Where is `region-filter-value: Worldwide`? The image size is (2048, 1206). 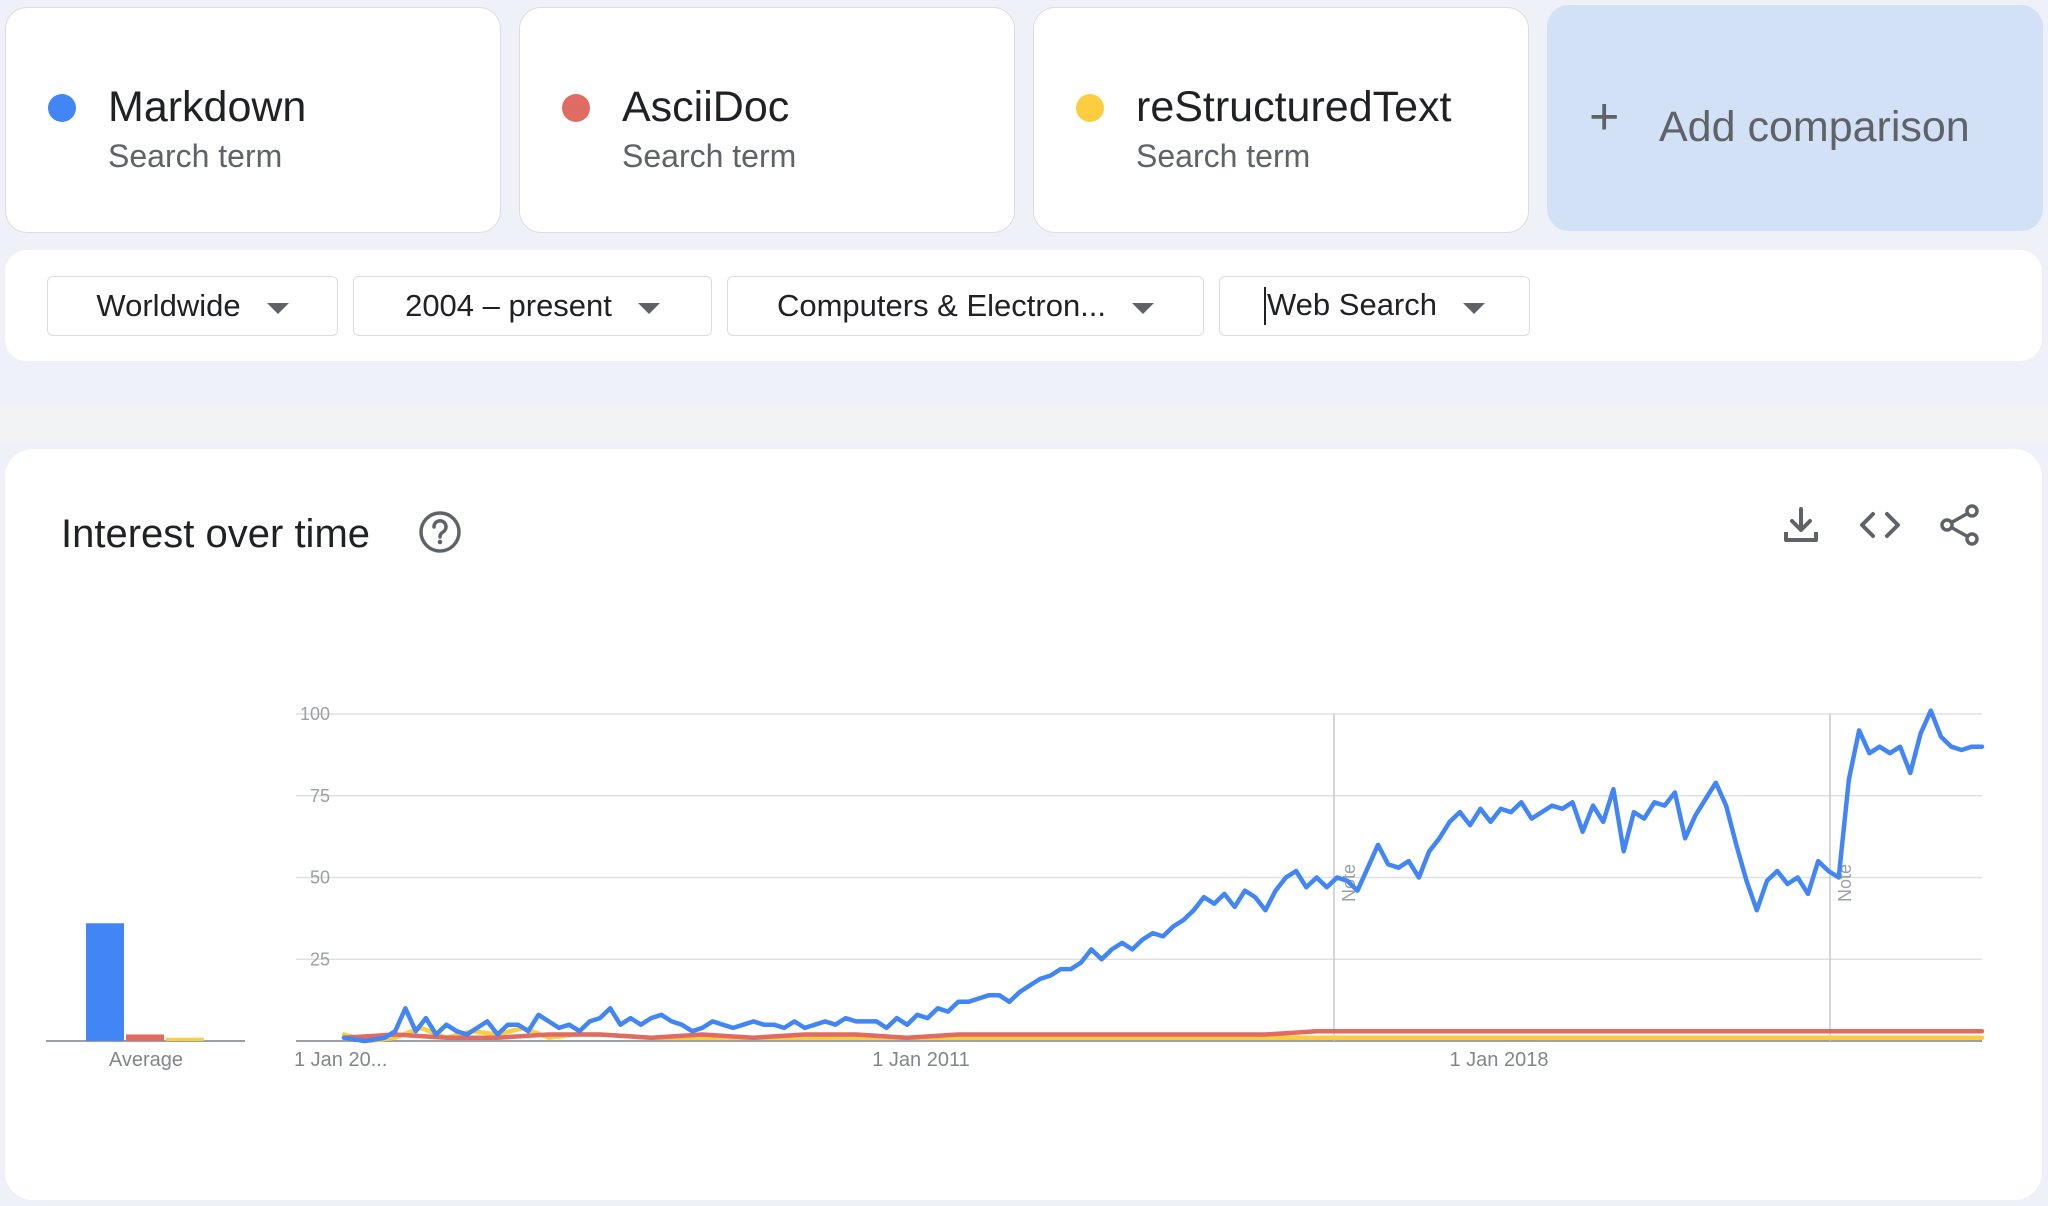
region-filter-value: Worldwide is located at coordinates (168, 305).